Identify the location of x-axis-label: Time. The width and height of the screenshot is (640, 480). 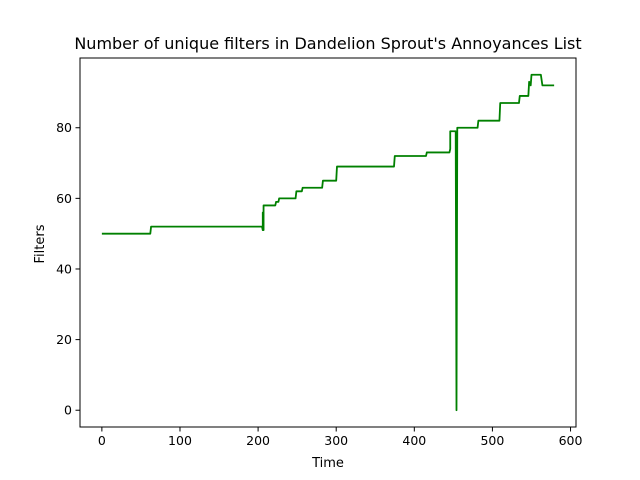
(327, 463).